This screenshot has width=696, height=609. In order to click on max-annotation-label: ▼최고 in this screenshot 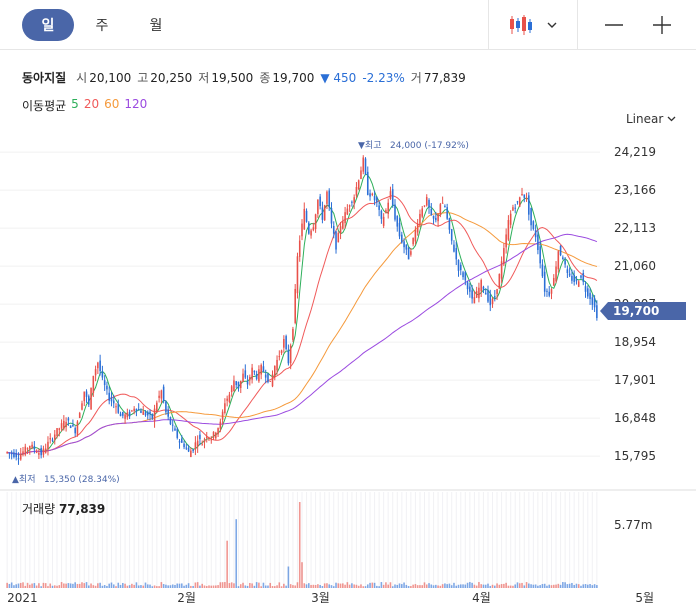, I will do `click(369, 145)`.